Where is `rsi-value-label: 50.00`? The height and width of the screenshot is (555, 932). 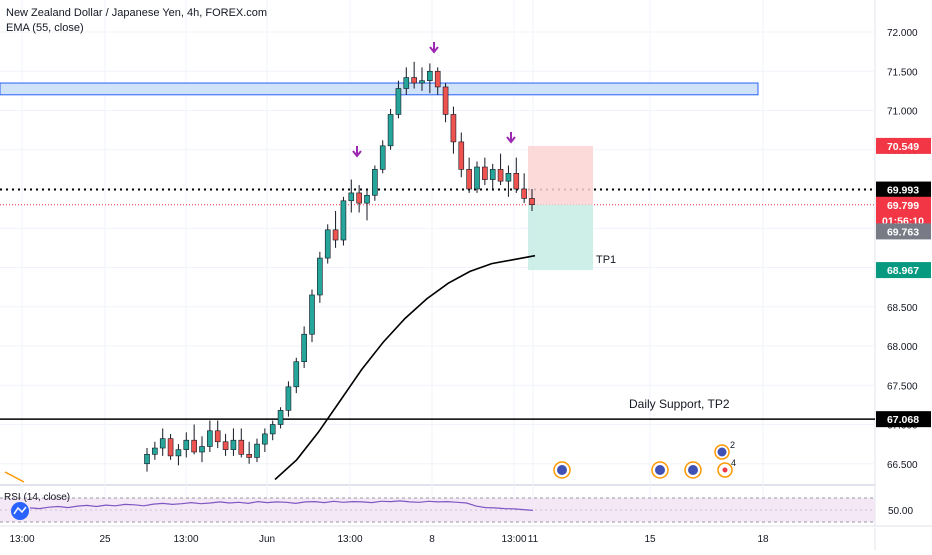 rsi-value-label: 50.00 is located at coordinates (900, 511).